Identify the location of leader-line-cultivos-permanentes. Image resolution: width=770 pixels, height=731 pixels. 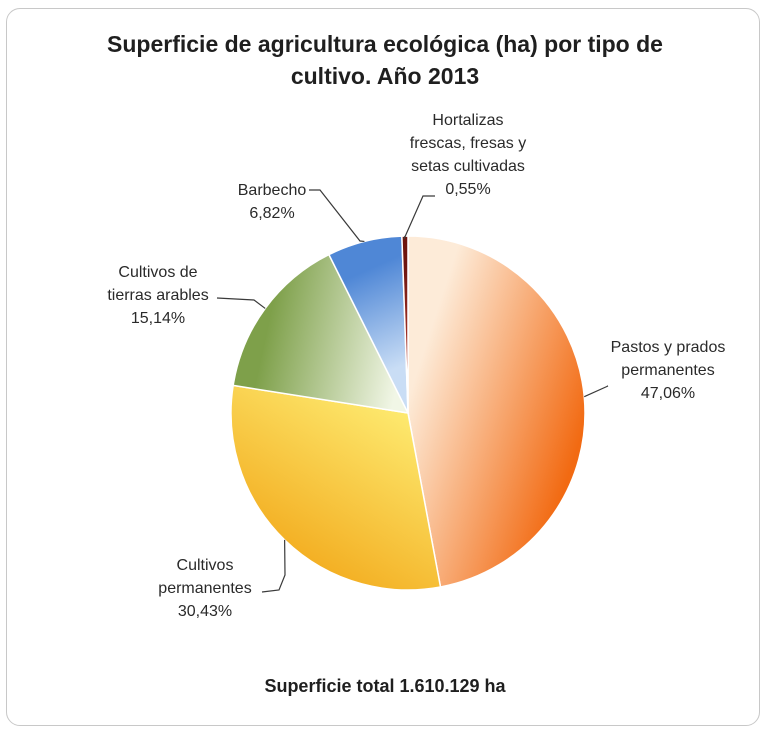
(273, 566).